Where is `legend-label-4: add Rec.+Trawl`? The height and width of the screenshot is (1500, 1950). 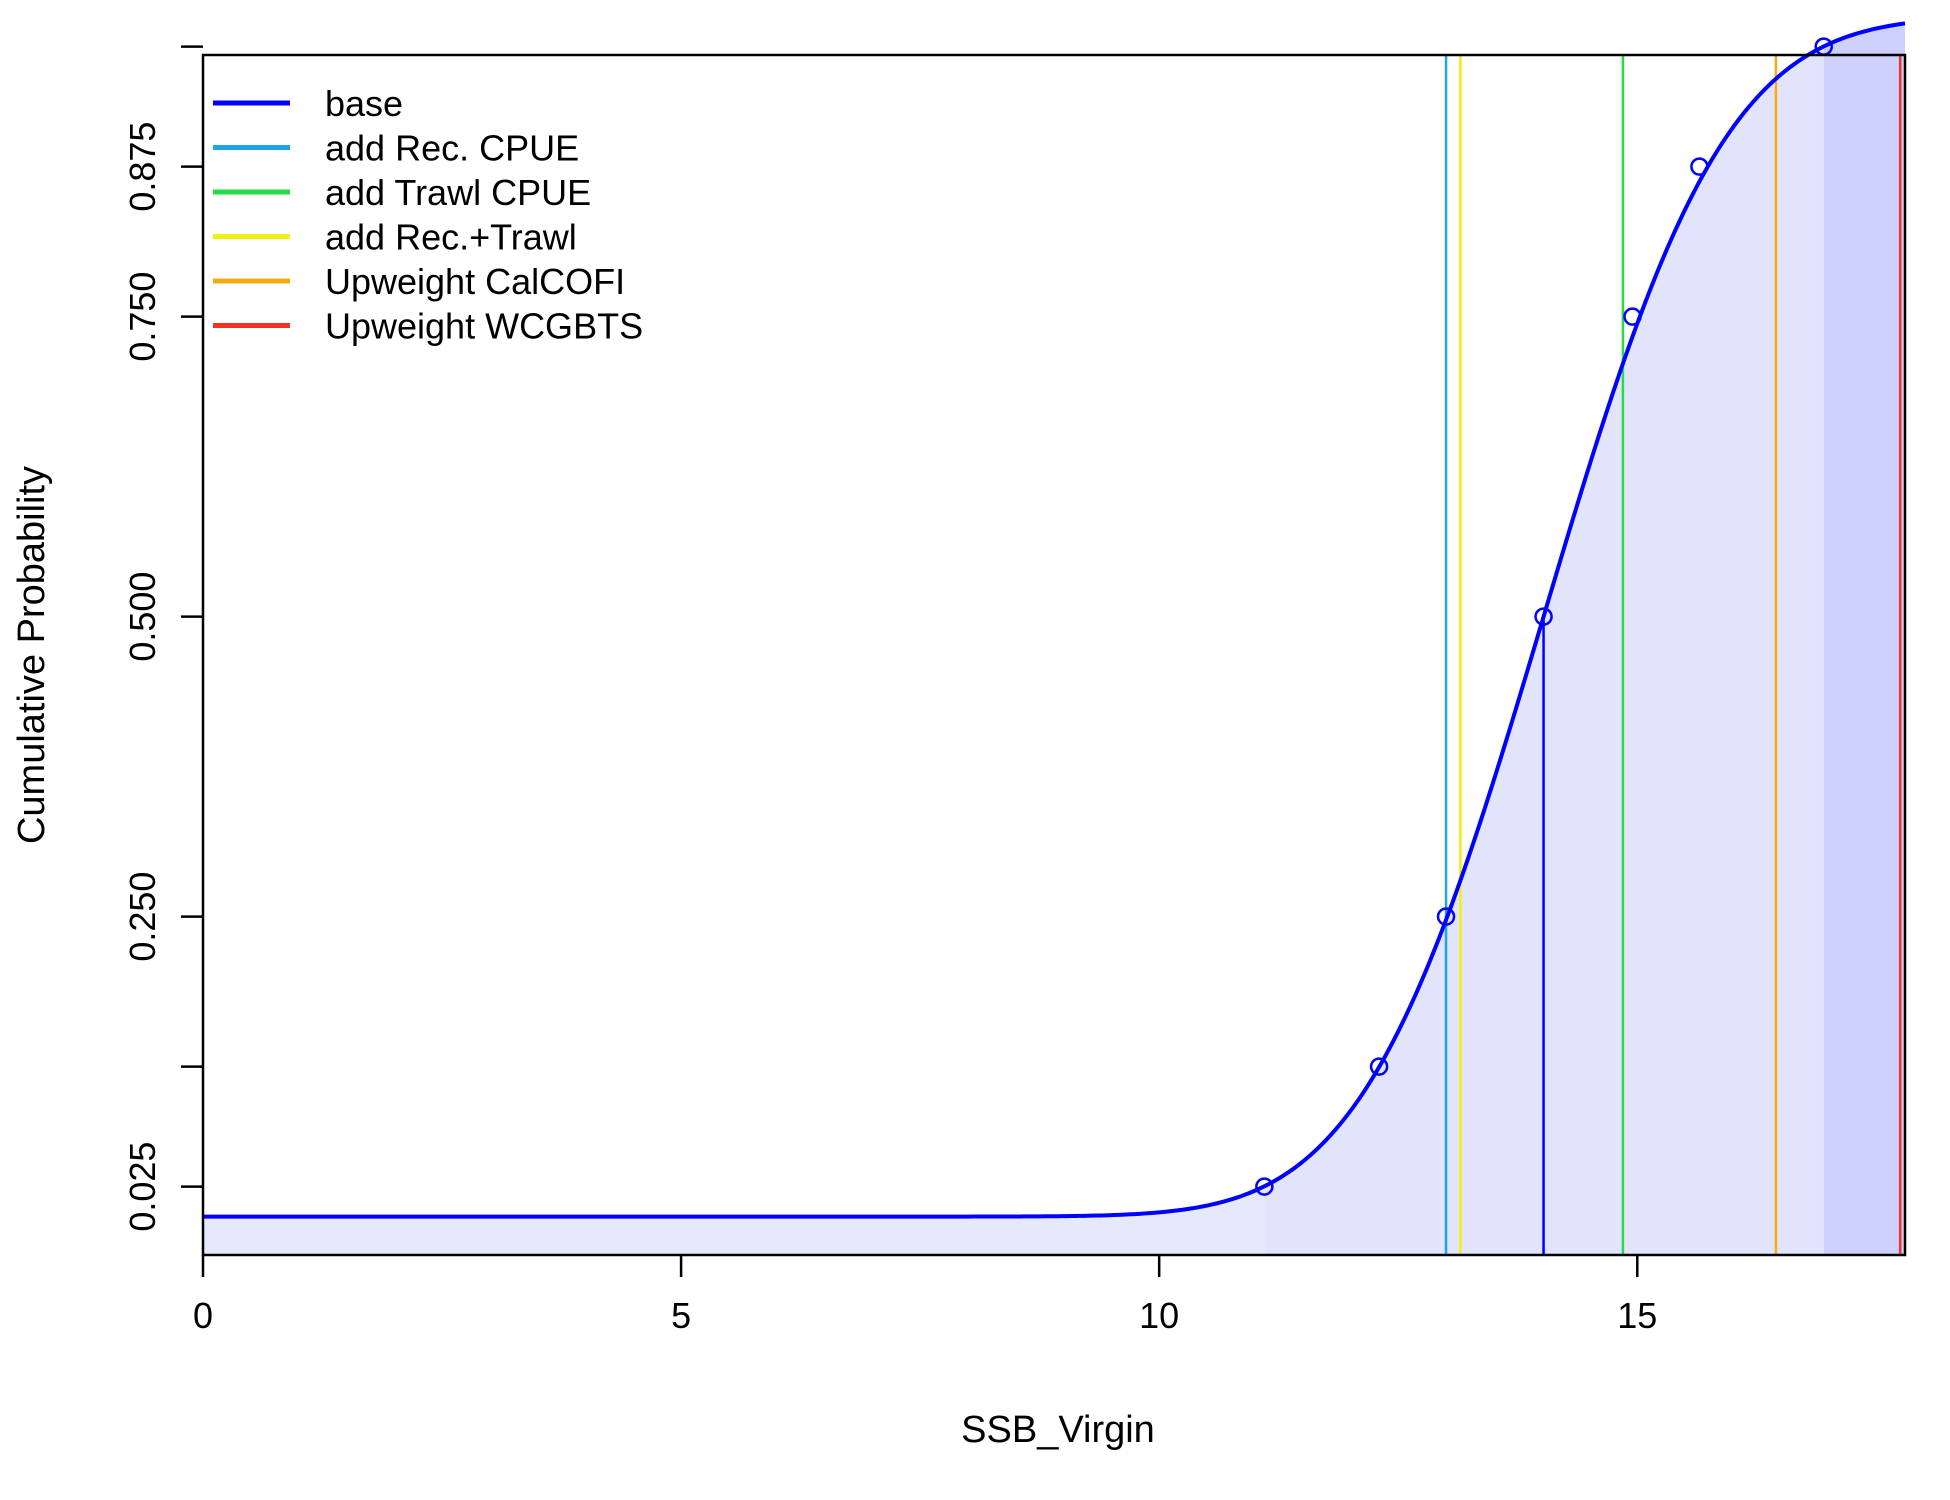 legend-label-4: add Rec.+Trawl is located at coordinates (451, 237).